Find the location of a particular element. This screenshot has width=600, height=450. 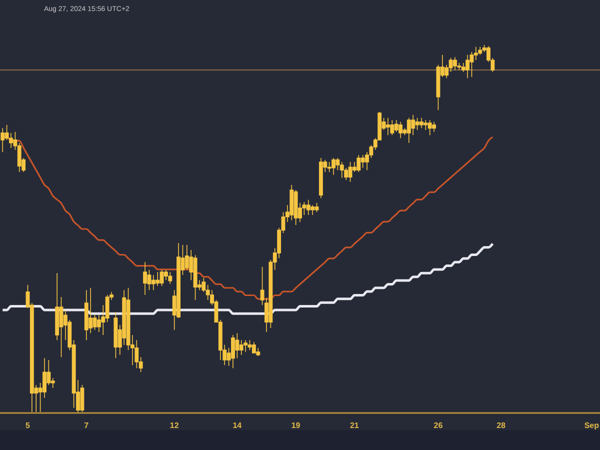

x-tick-label: 5 is located at coordinates (28, 425).